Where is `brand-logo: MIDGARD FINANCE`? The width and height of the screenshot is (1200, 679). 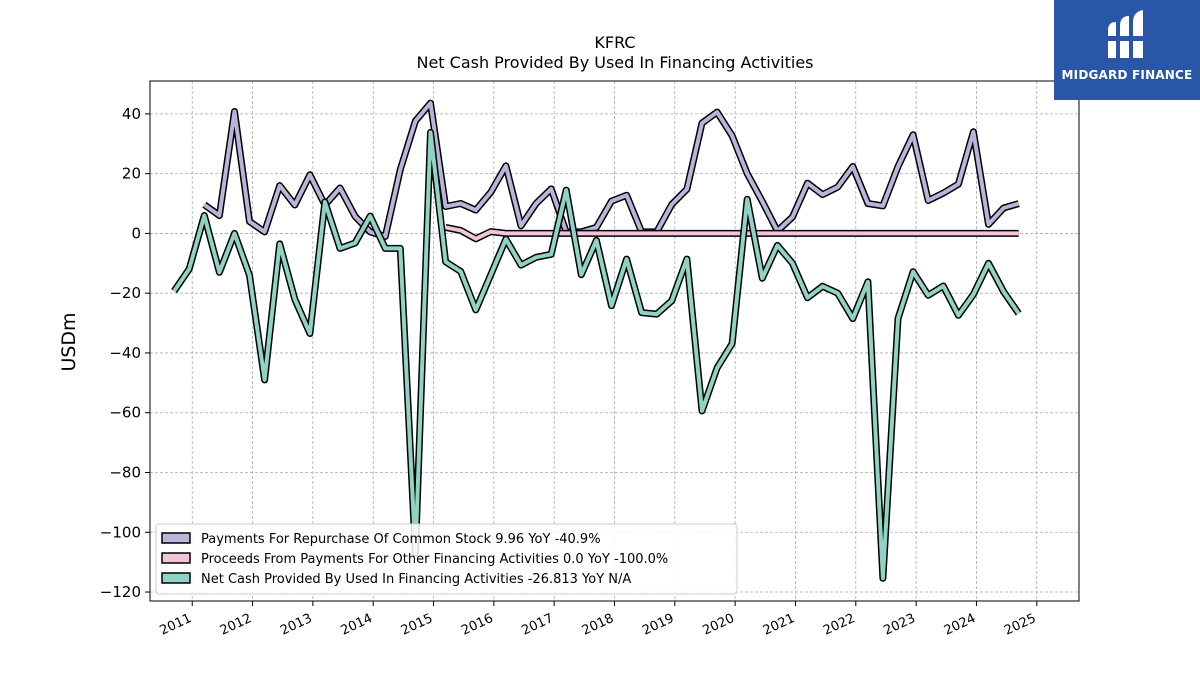 brand-logo: MIDGARD FINANCE is located at coordinates (1127, 50).